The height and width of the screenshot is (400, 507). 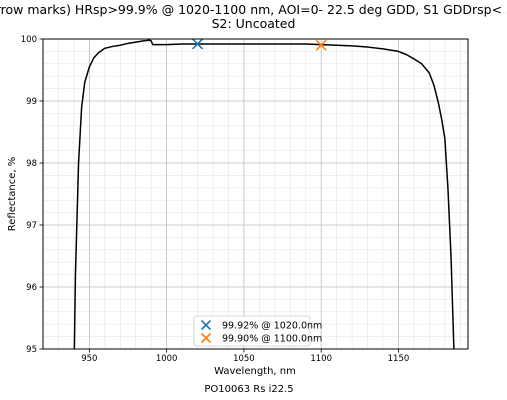 I want to click on legend-entries: 99.92% @ 1020.0nm 99.90% @ 1100.0nm, so click(x=261, y=332).